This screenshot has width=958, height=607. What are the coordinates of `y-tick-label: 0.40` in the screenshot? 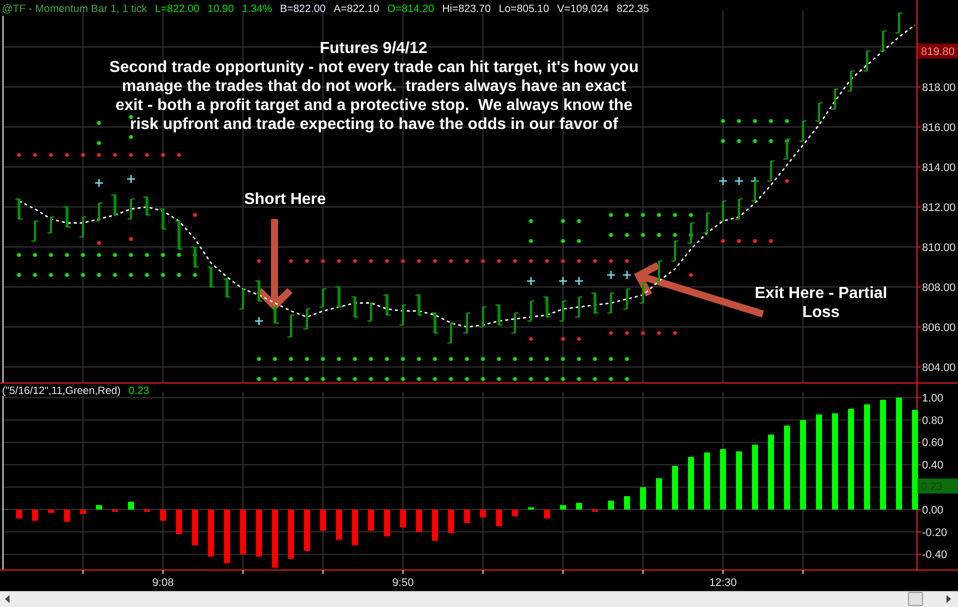 It's located at (933, 466).